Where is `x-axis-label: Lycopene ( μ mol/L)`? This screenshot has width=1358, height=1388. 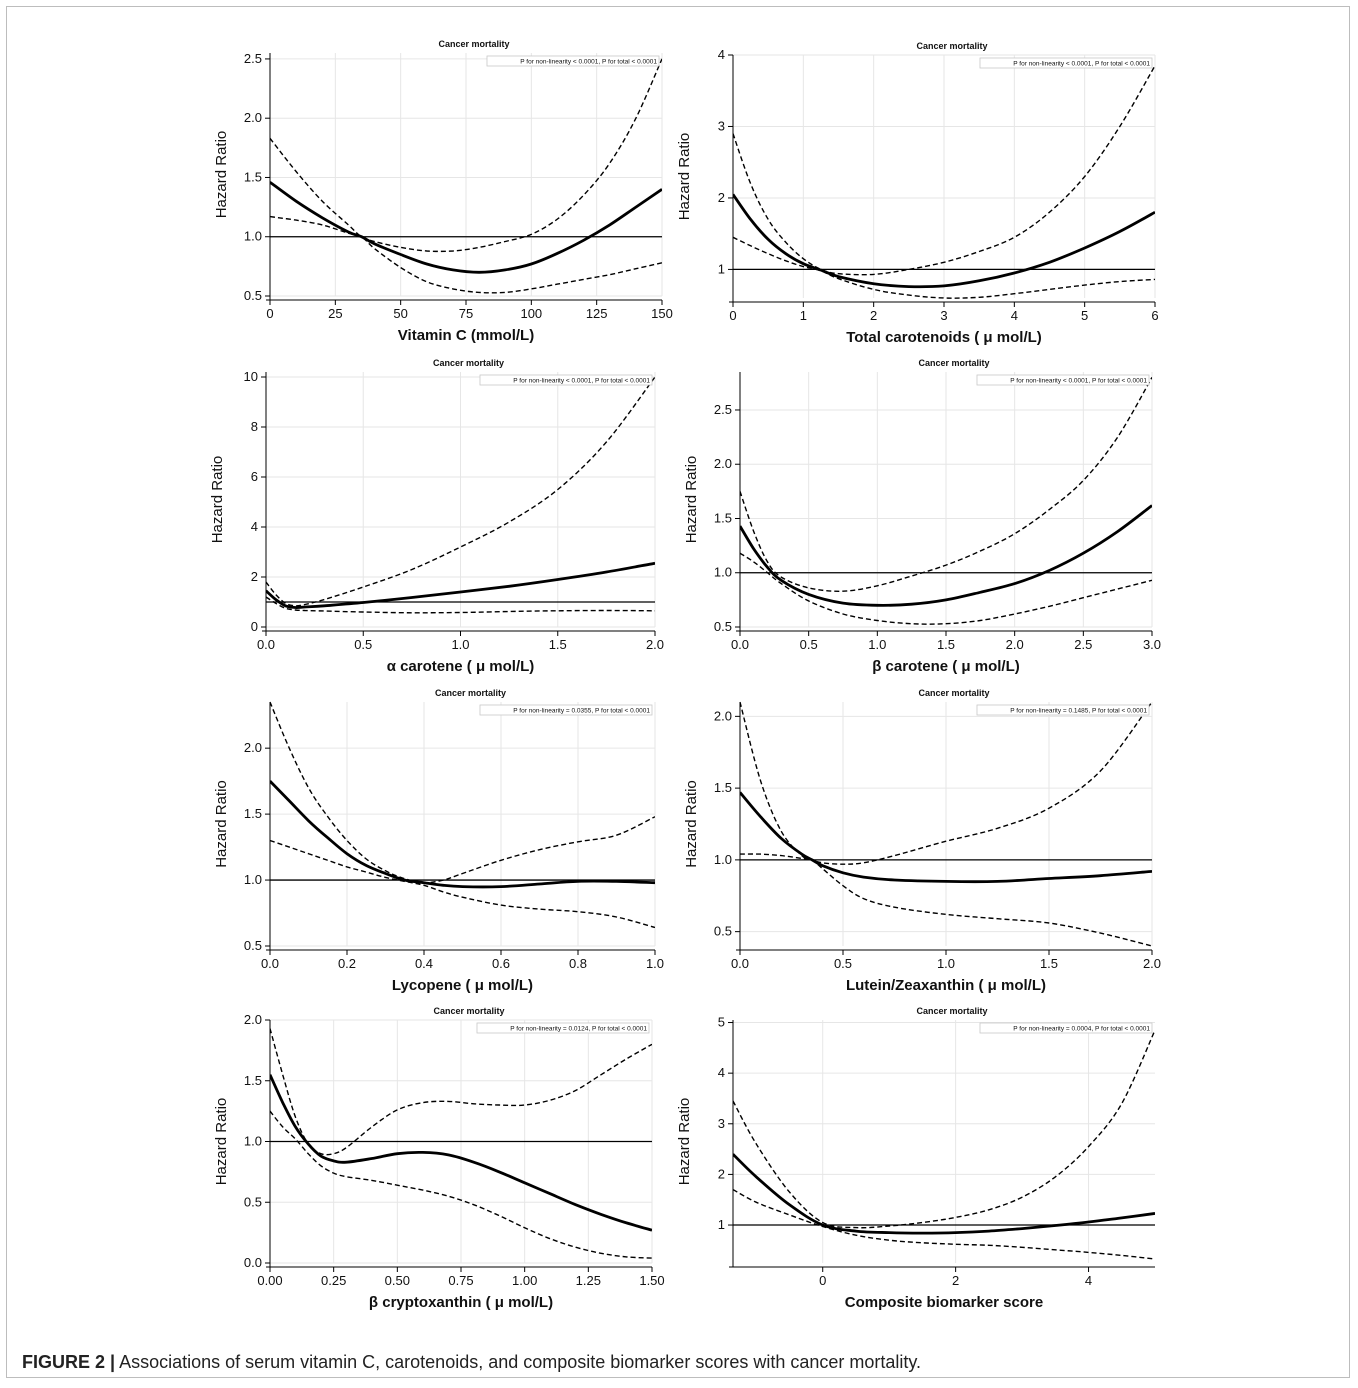 x-axis-label: Lycopene ( μ mol/L) is located at coordinates (462, 985).